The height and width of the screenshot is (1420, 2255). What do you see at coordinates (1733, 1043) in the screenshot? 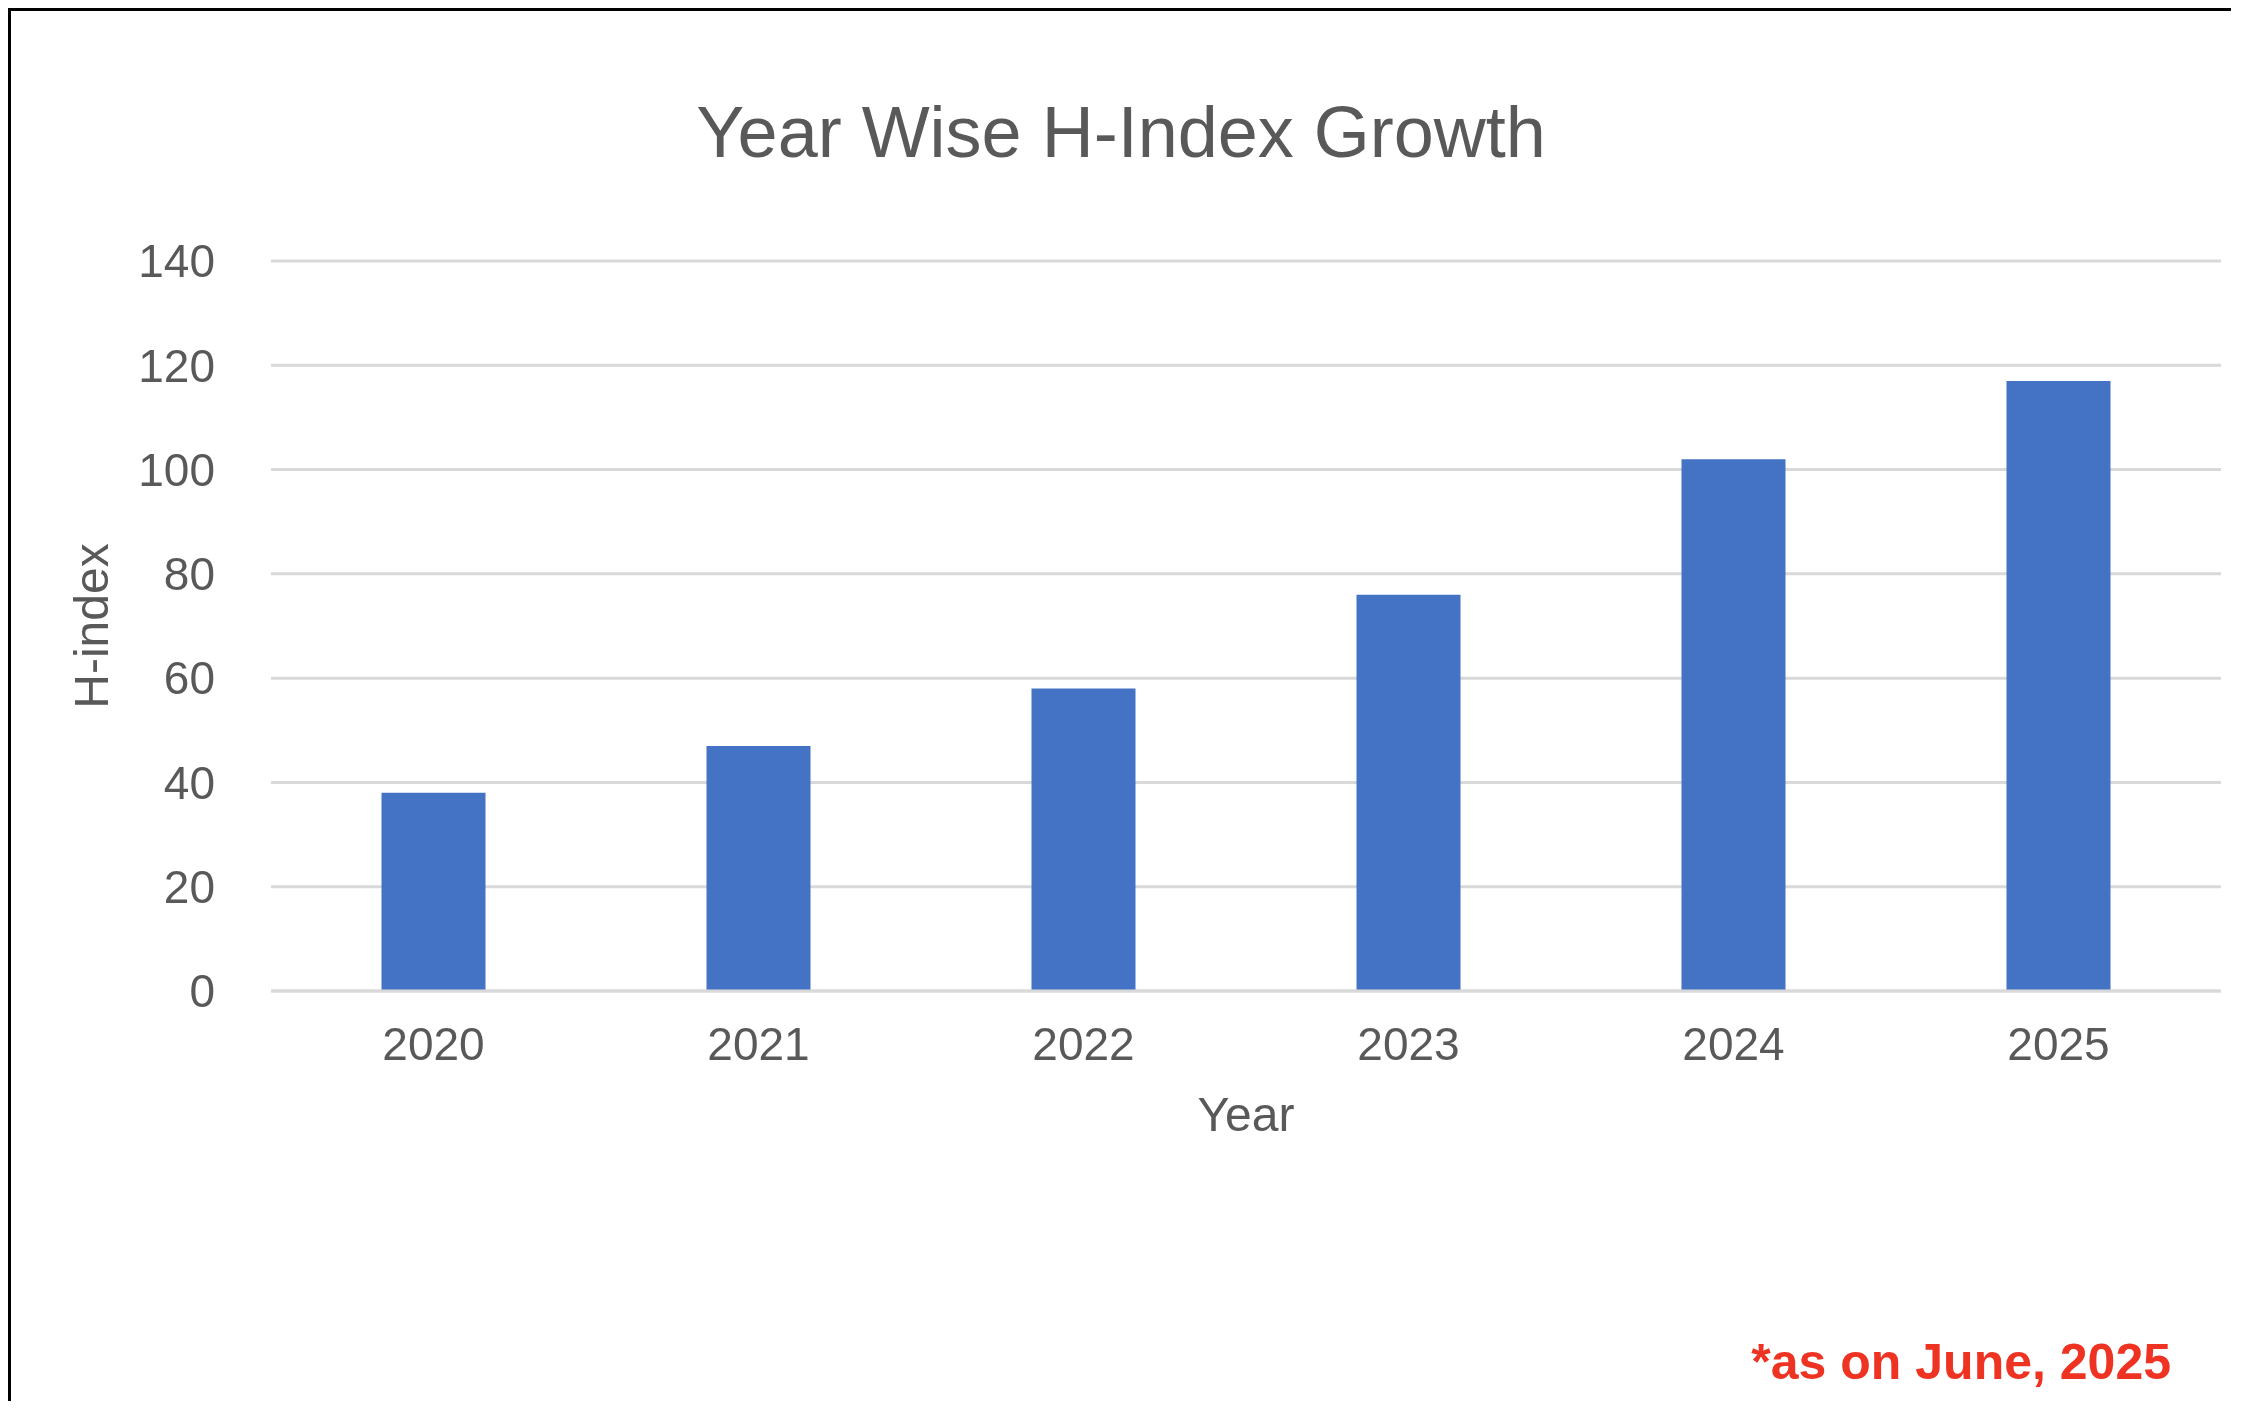
I see `x-tick-label: 2024` at bounding box center [1733, 1043].